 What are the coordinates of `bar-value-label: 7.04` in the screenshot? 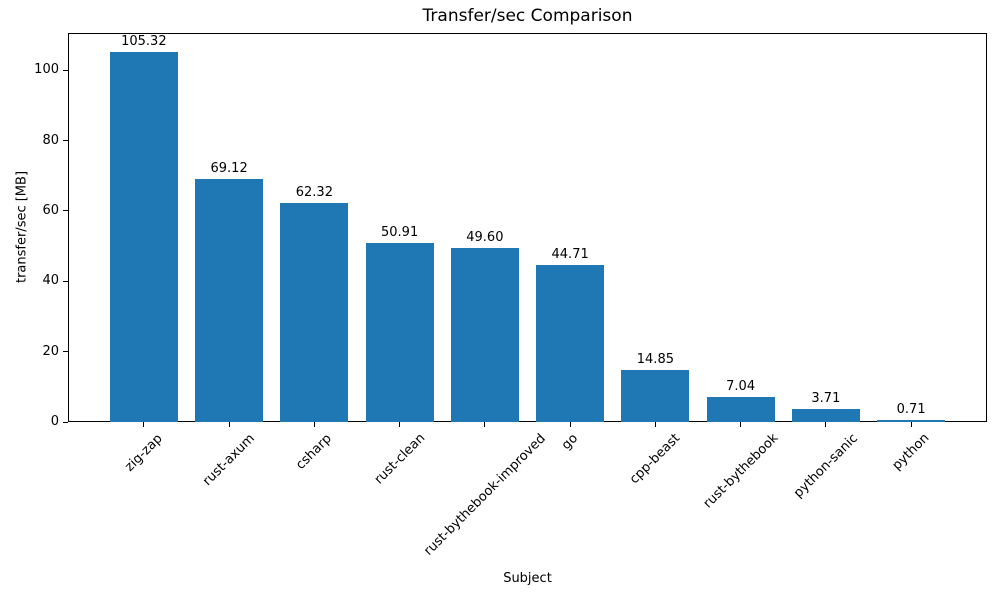 It's located at (741, 387).